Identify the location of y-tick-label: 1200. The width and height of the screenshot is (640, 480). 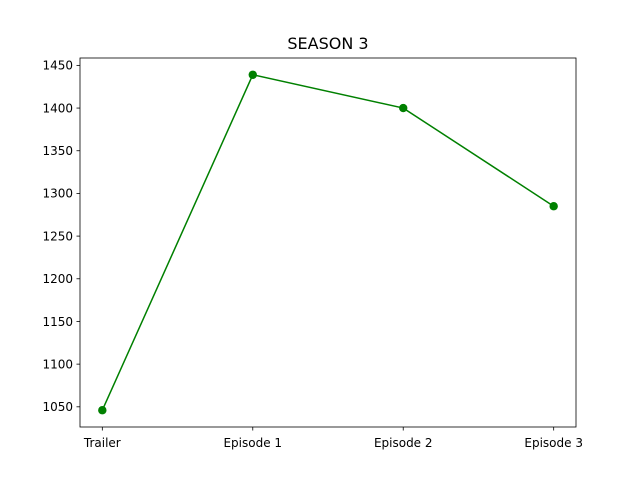
(57, 279).